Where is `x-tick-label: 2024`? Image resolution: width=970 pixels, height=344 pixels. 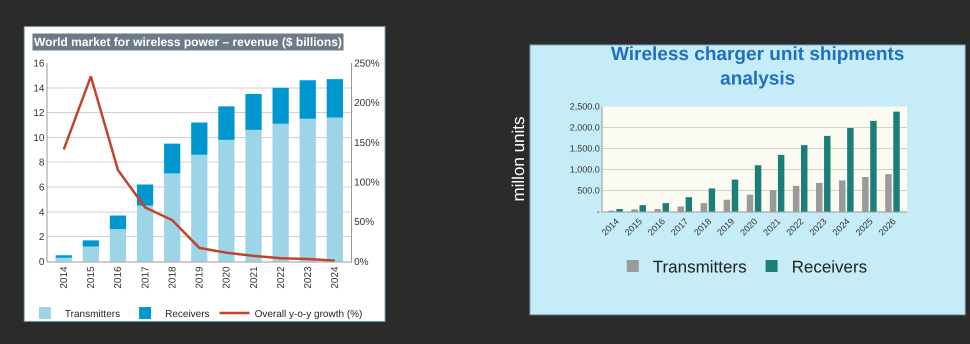 x-tick-label: 2024 is located at coordinates (336, 277).